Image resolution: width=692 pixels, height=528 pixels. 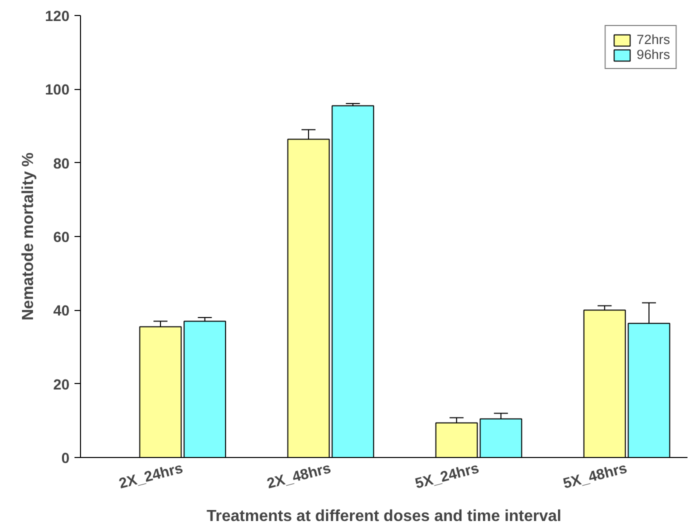 I want to click on x-tick-label: 5X_48hrs, so click(x=595, y=476).